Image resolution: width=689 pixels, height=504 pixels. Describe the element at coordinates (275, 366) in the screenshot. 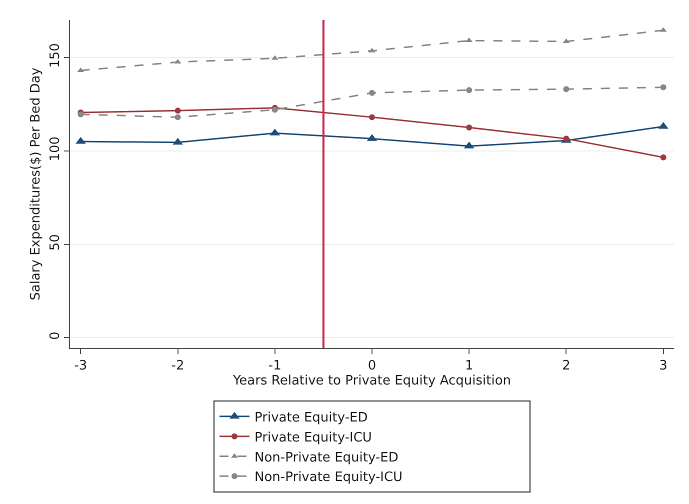

I see `x-tick-label: -1` at that location.